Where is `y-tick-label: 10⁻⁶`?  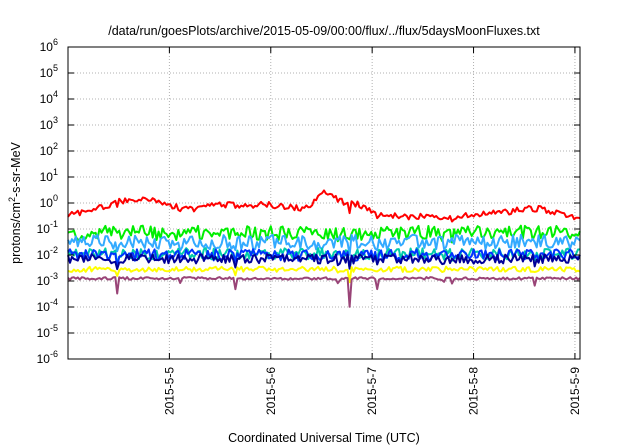 y-tick-label: 10⁻⁶ is located at coordinates (47, 357).